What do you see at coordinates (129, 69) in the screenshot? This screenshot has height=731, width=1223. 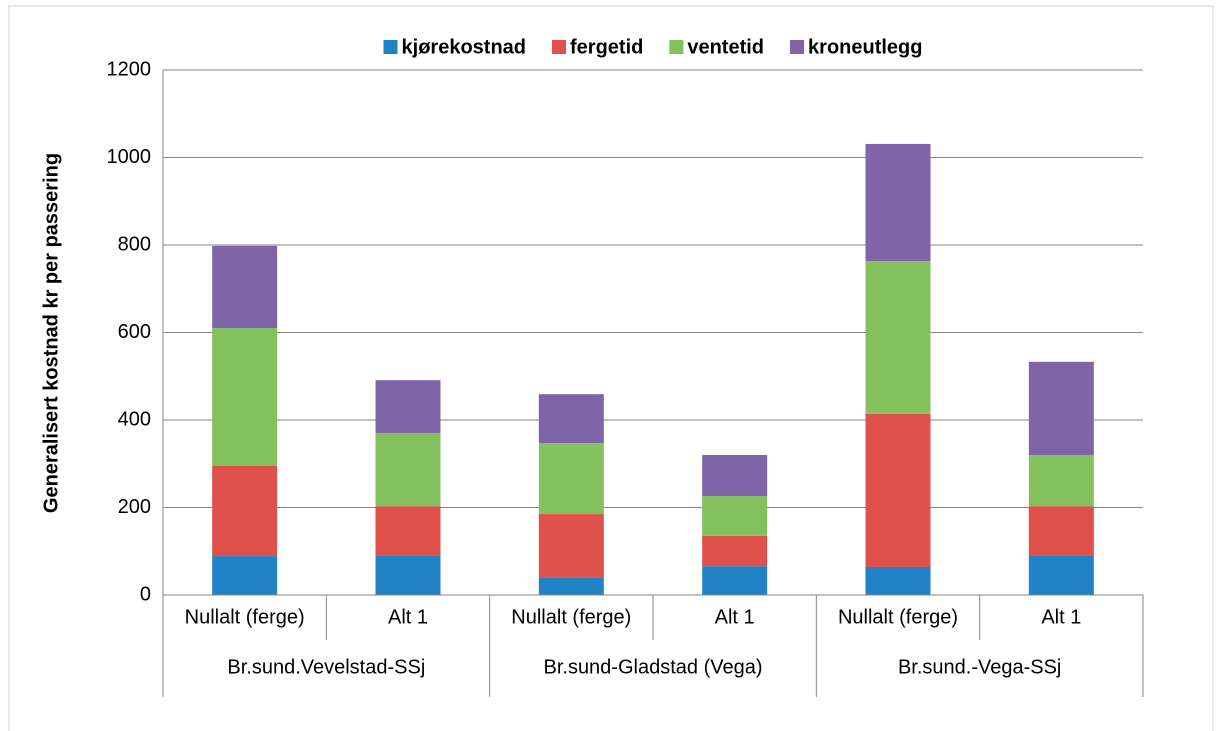 I see `y-tick-label: 1200` at bounding box center [129, 69].